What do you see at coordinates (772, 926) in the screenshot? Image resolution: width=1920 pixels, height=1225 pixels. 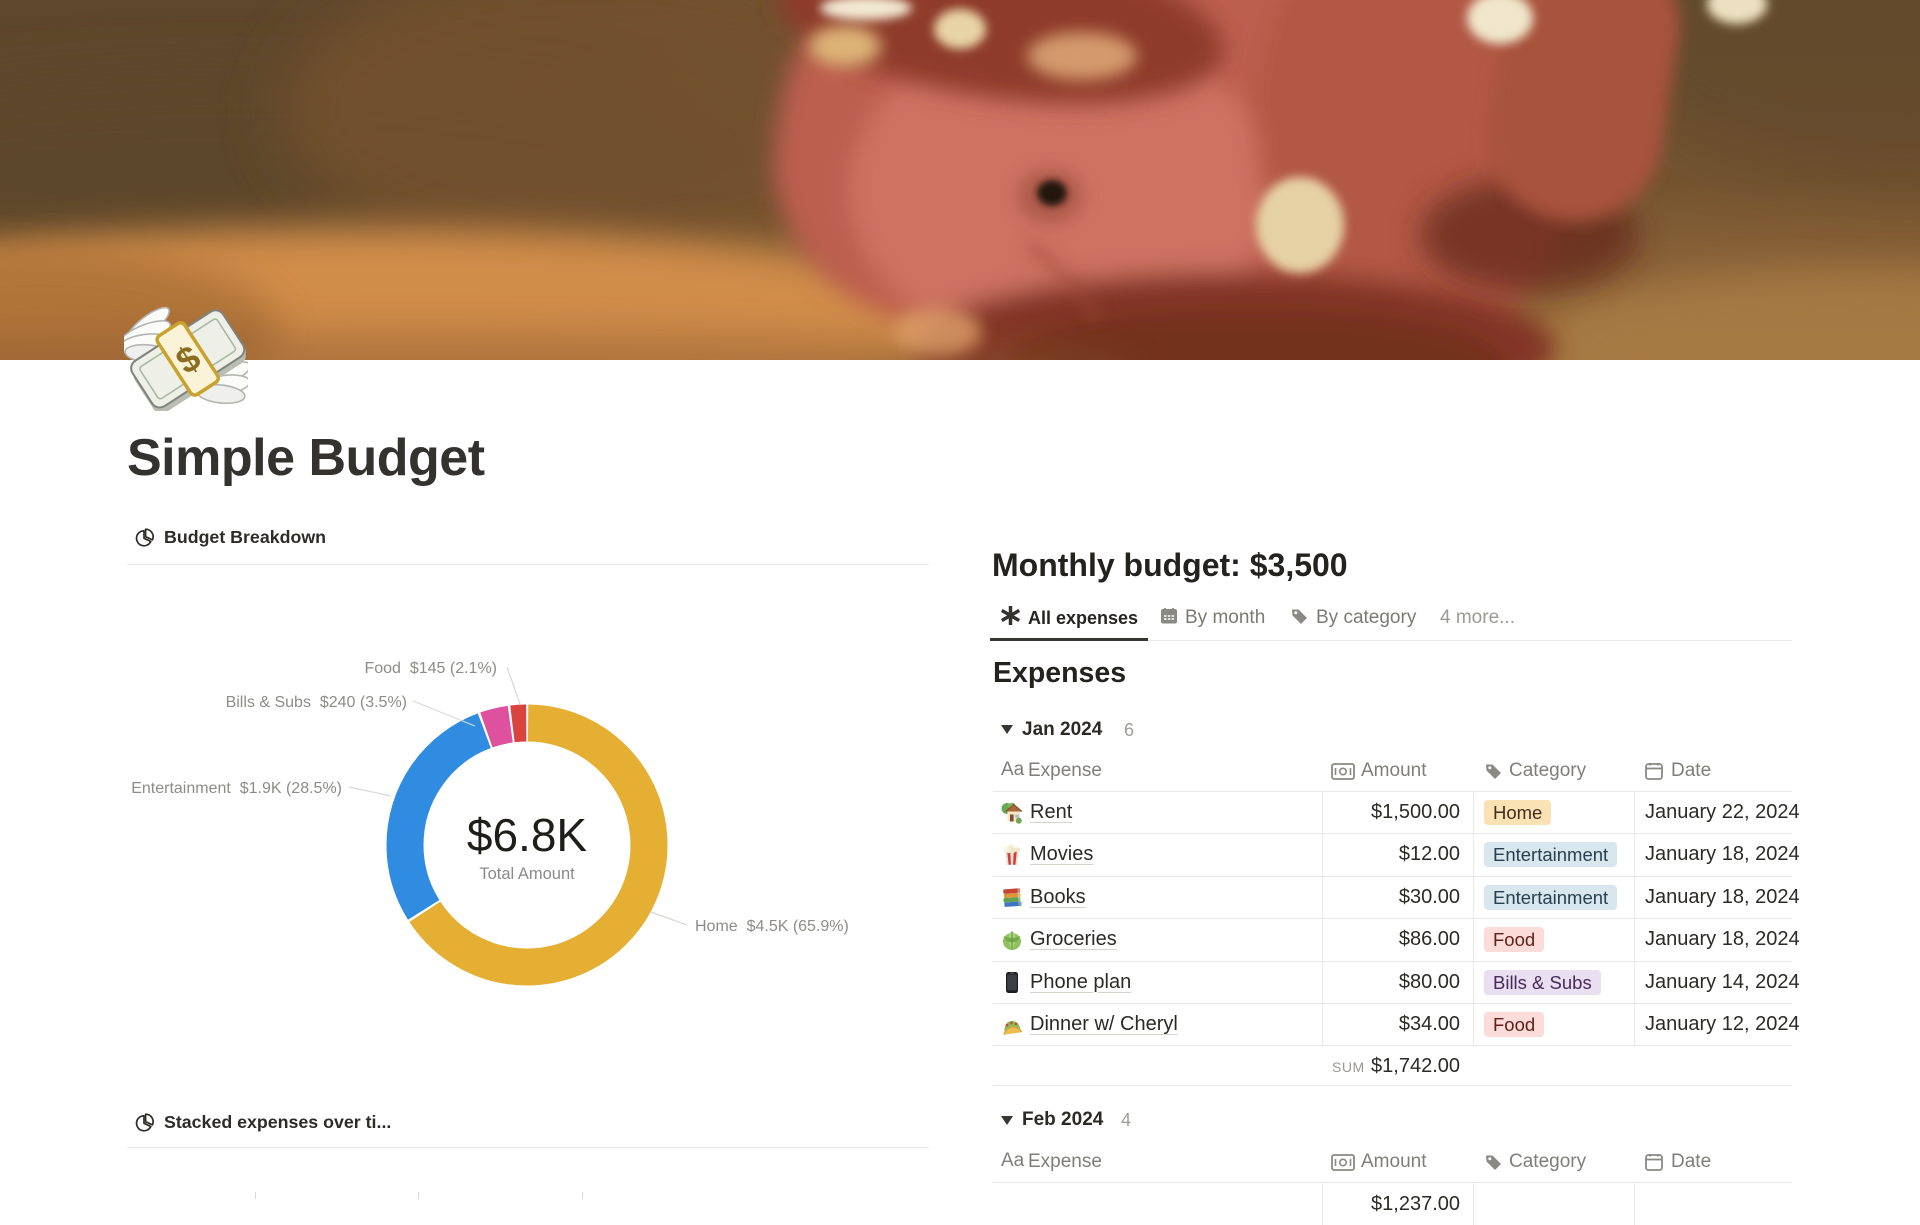 I see `svg-text: Home $4.5K (65.9%)` at bounding box center [772, 926].